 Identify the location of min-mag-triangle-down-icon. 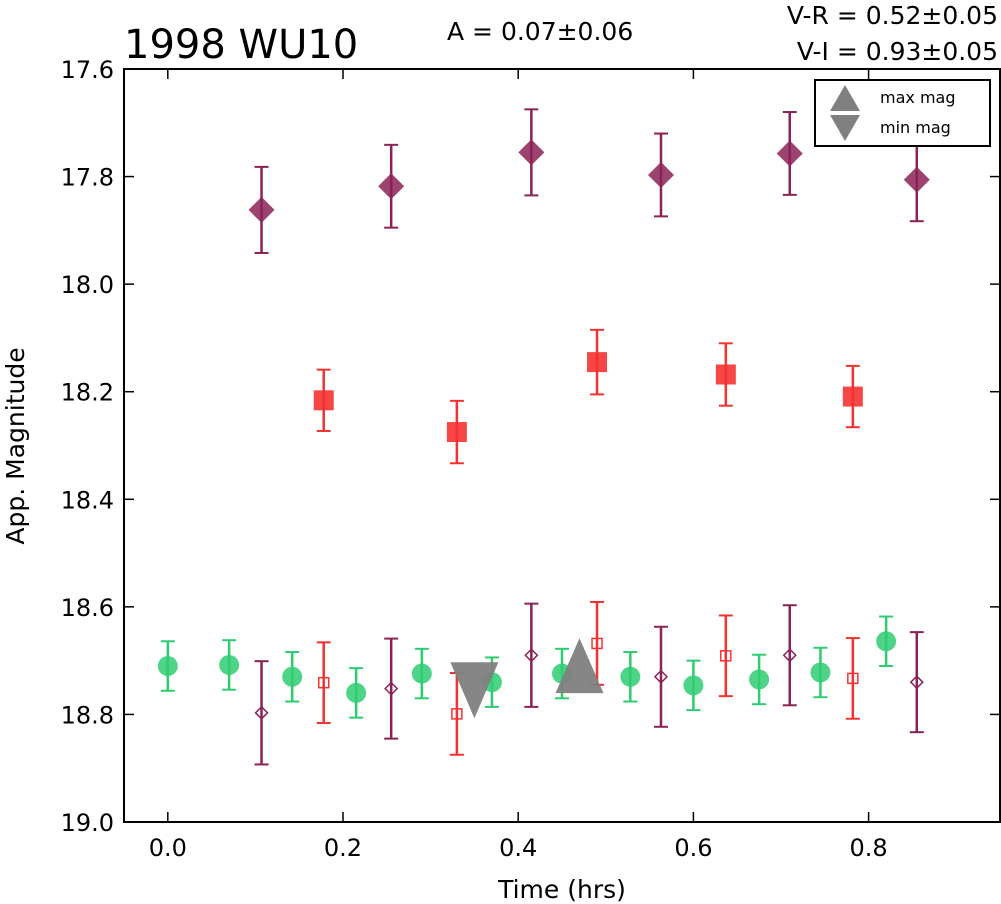
(474, 690).